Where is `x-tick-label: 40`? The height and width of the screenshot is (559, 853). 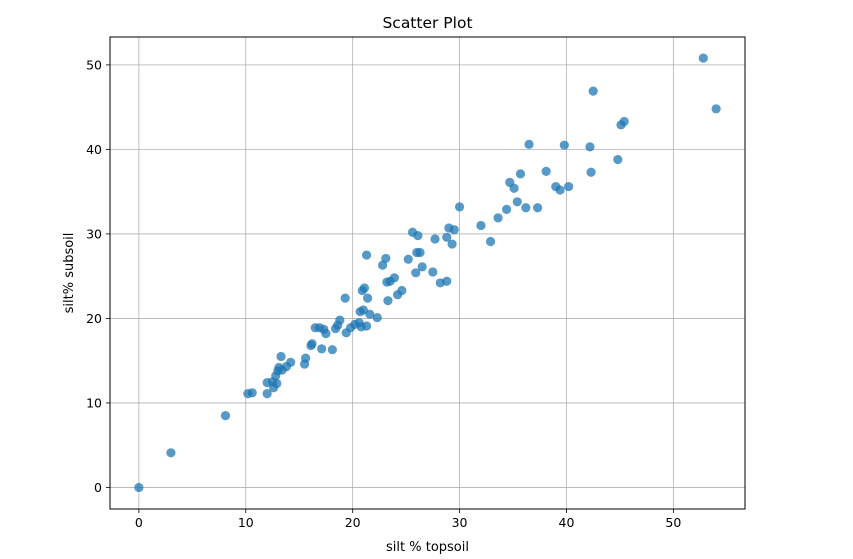 x-tick-label: 40 is located at coordinates (567, 522).